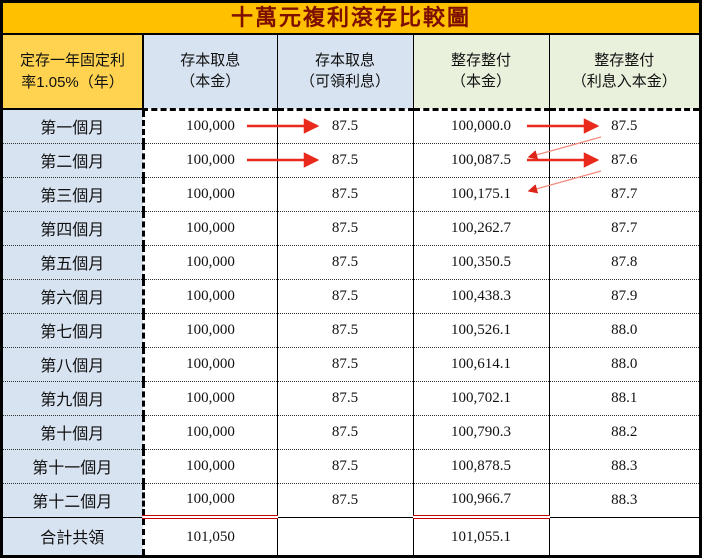 This screenshot has width=702, height=558. What do you see at coordinates (480, 82) in the screenshot?
I see `header-compound-principal-line2: （本金）` at bounding box center [480, 82].